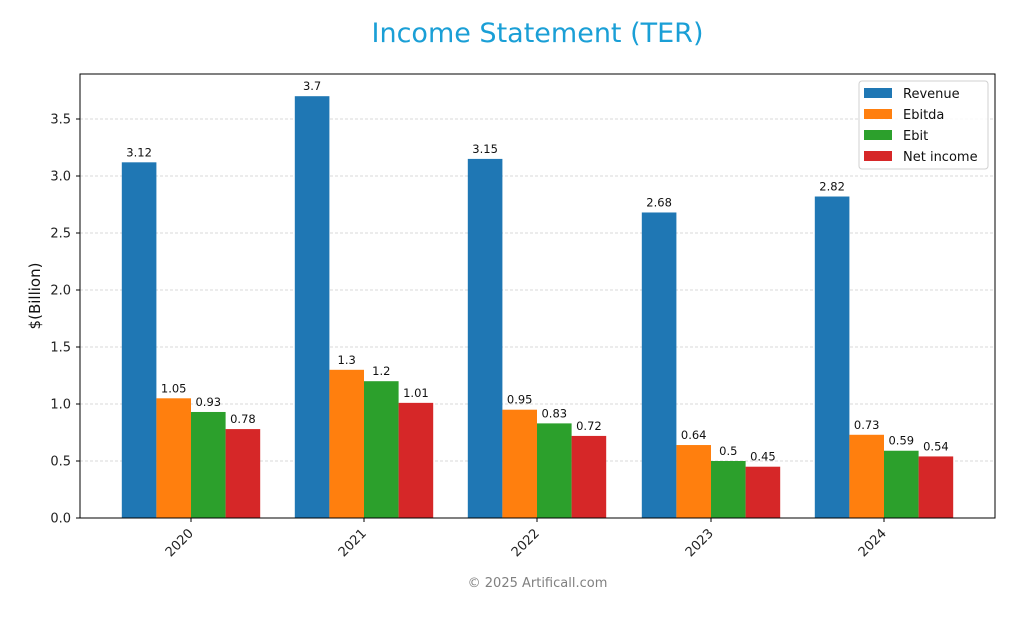 Image resolution: width=1019 pixels, height=617 pixels. I want to click on bar-value-label: 0.73, so click(867, 425).